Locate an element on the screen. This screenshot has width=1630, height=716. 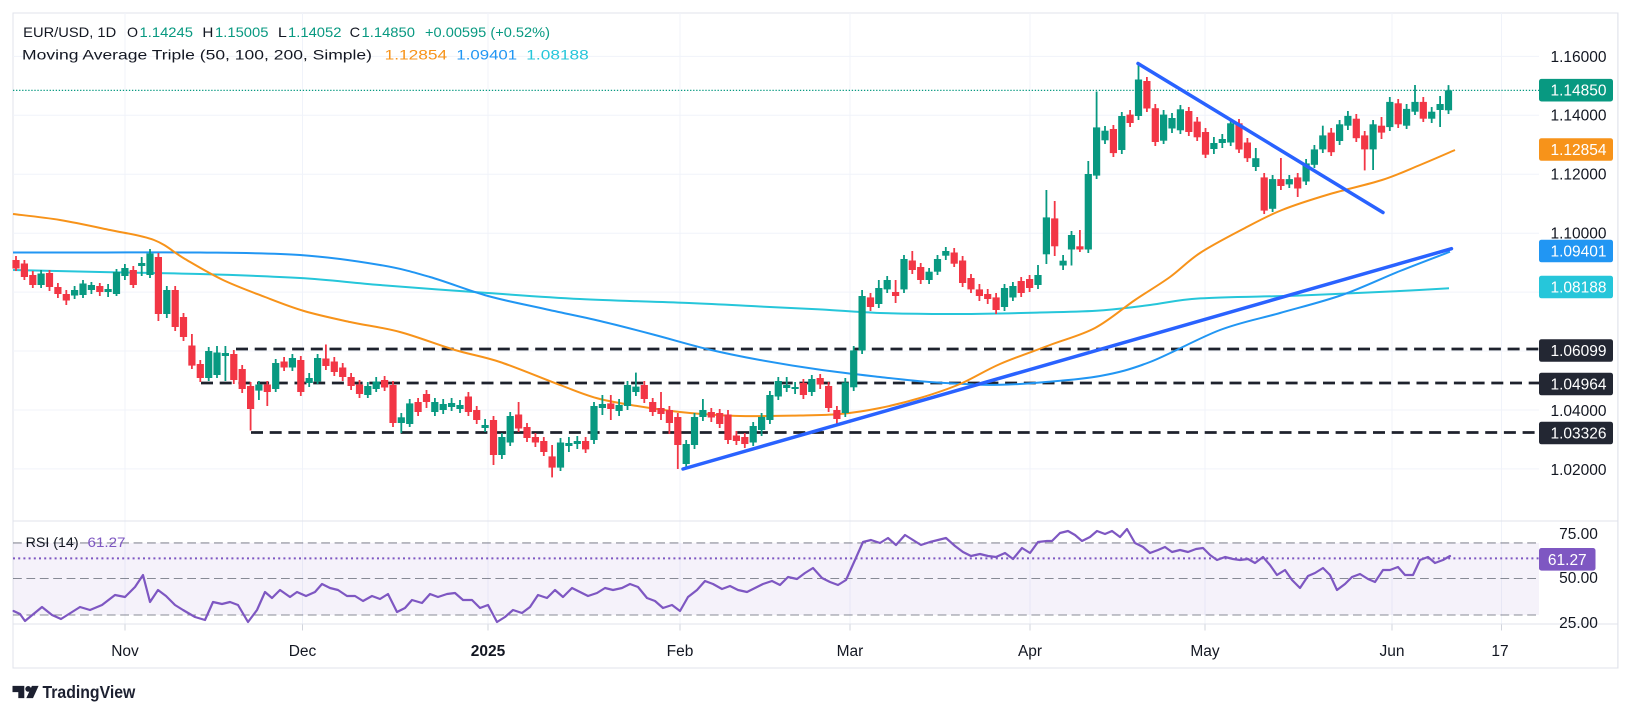
svg-text: +0.00595 (+0.52%) is located at coordinates (487, 32).